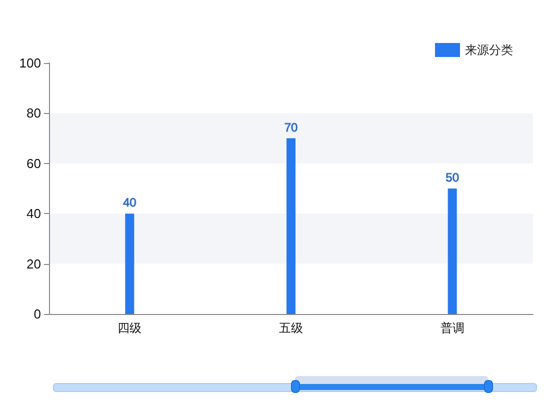 The width and height of the screenshot is (550, 420). I want to click on x-tick-label: 普调, so click(452, 328).